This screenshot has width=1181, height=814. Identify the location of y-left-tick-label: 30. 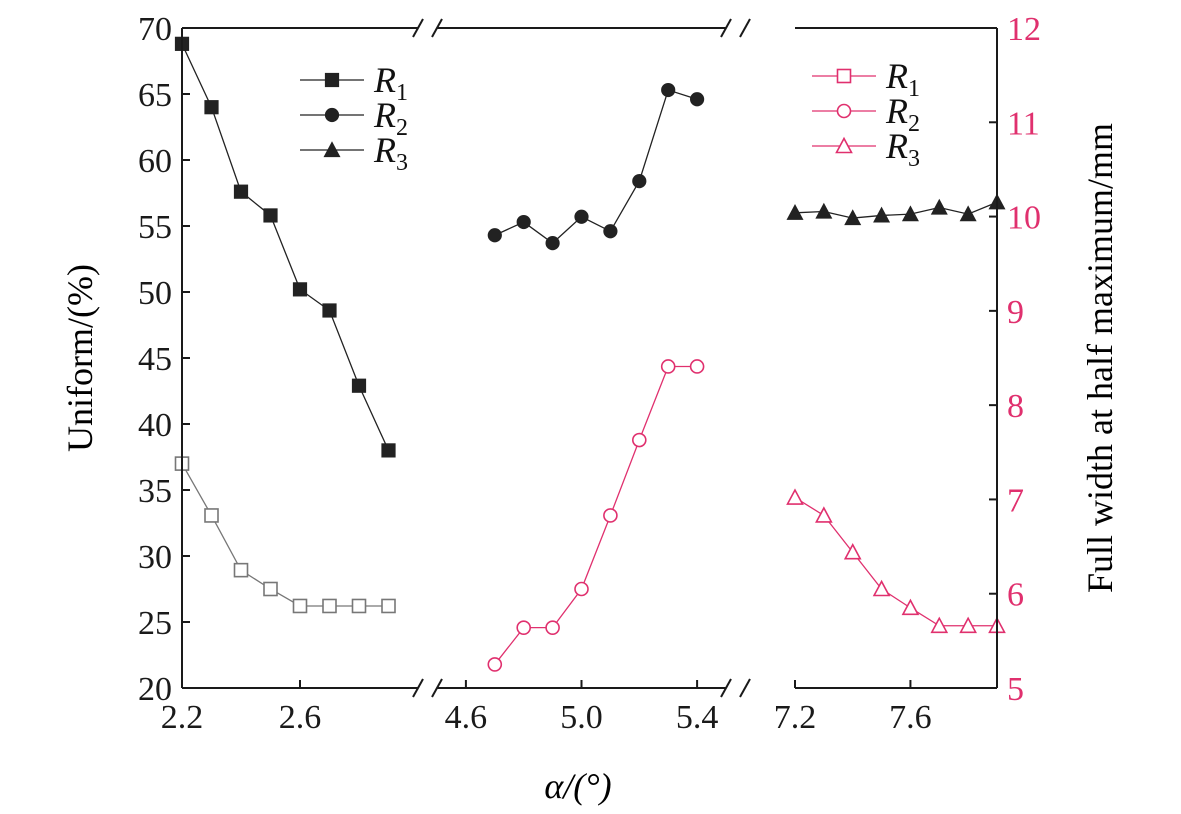
(155, 557).